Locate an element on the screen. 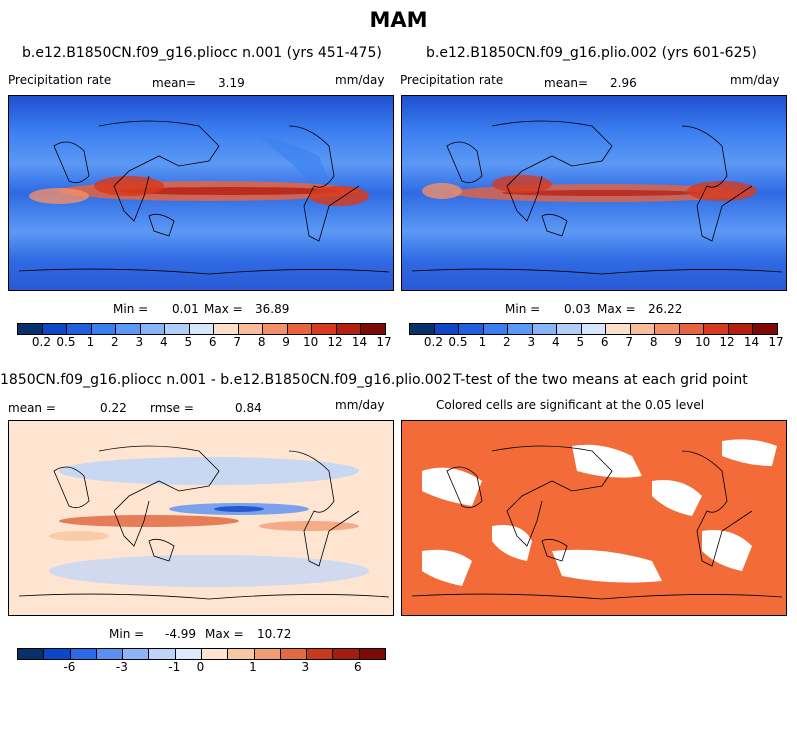  precip-colorbar-label: 5 is located at coordinates (188, 342).